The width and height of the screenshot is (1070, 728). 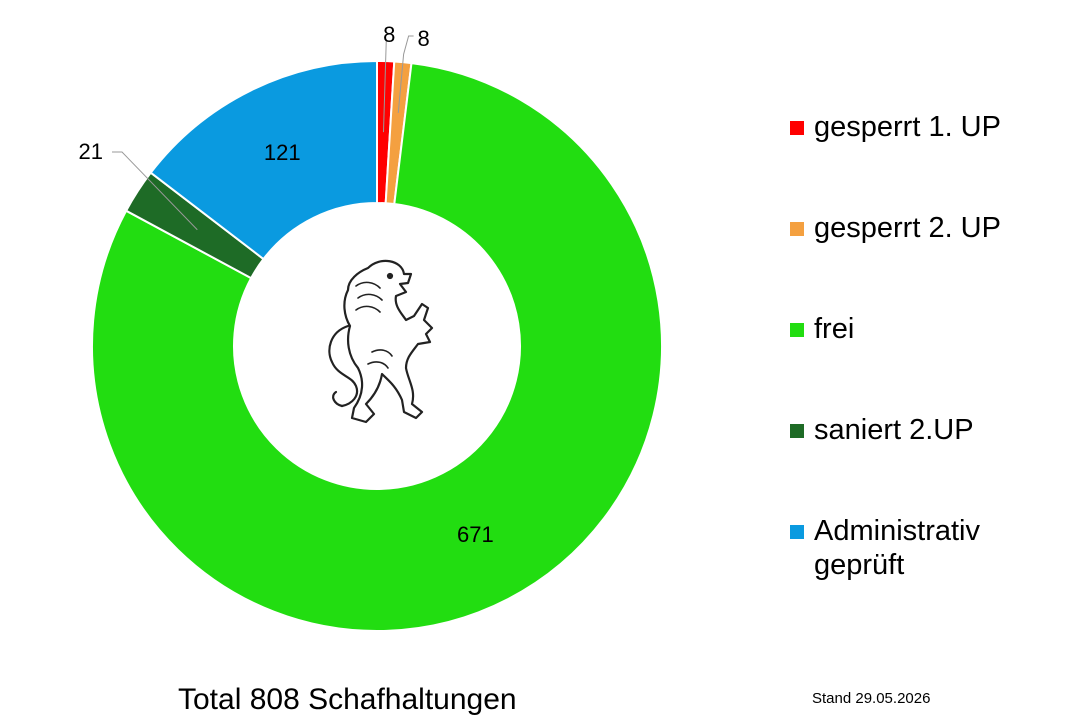 I want to click on legend-label: Administrativ geprüft, so click(x=897, y=548).